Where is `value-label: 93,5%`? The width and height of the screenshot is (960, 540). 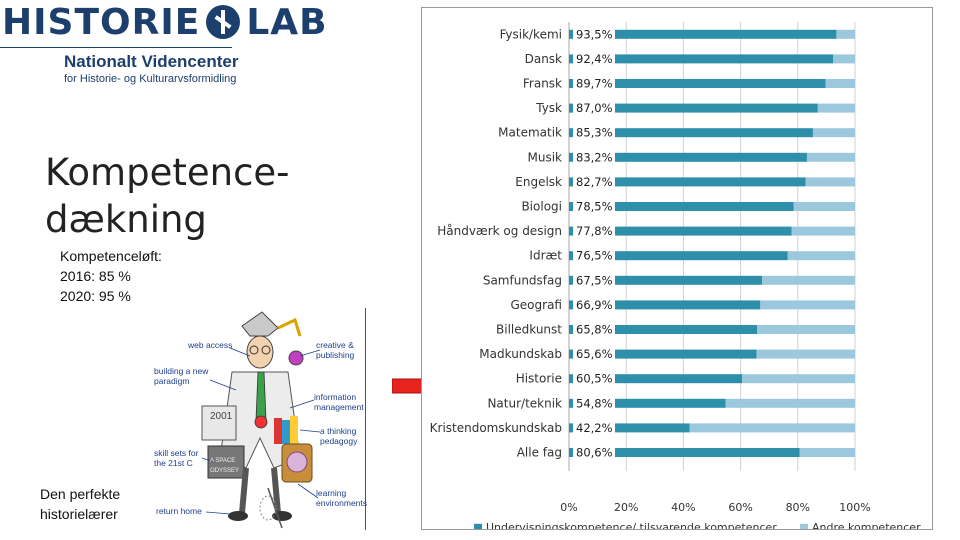 value-label: 93,5% is located at coordinates (594, 34).